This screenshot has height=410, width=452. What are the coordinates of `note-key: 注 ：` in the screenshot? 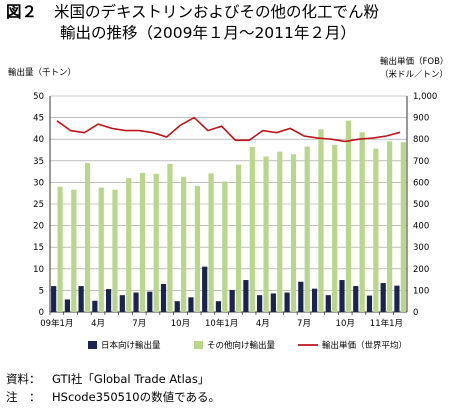 It's located at (23, 397).